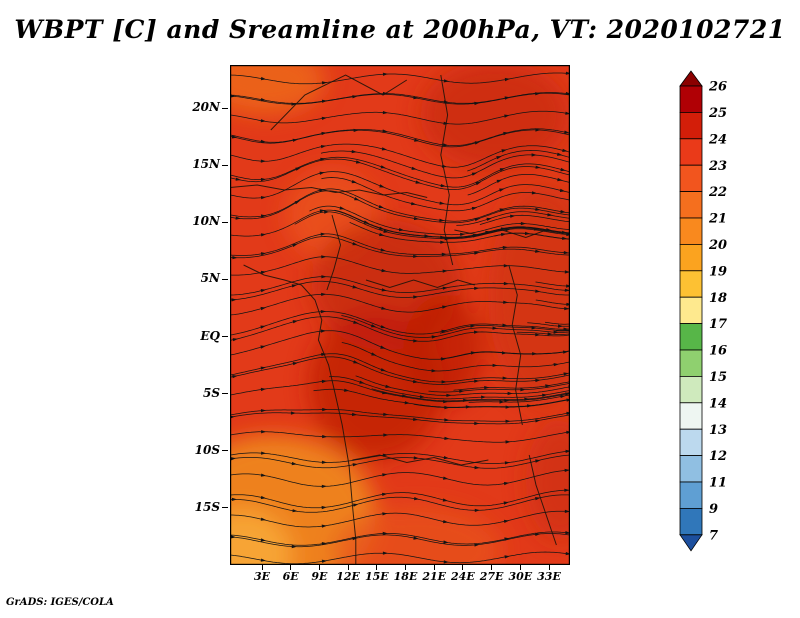 This screenshot has width=800, height=618. I want to click on colorbar-level-label: 26, so click(717, 87).